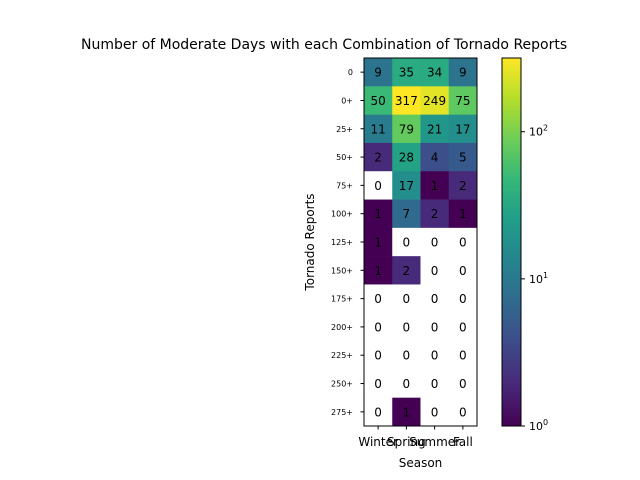 Image resolution: width=640 pixels, height=480 pixels. What do you see at coordinates (342, 412) in the screenshot?
I see `y-tick-label: 275+` at bounding box center [342, 412].